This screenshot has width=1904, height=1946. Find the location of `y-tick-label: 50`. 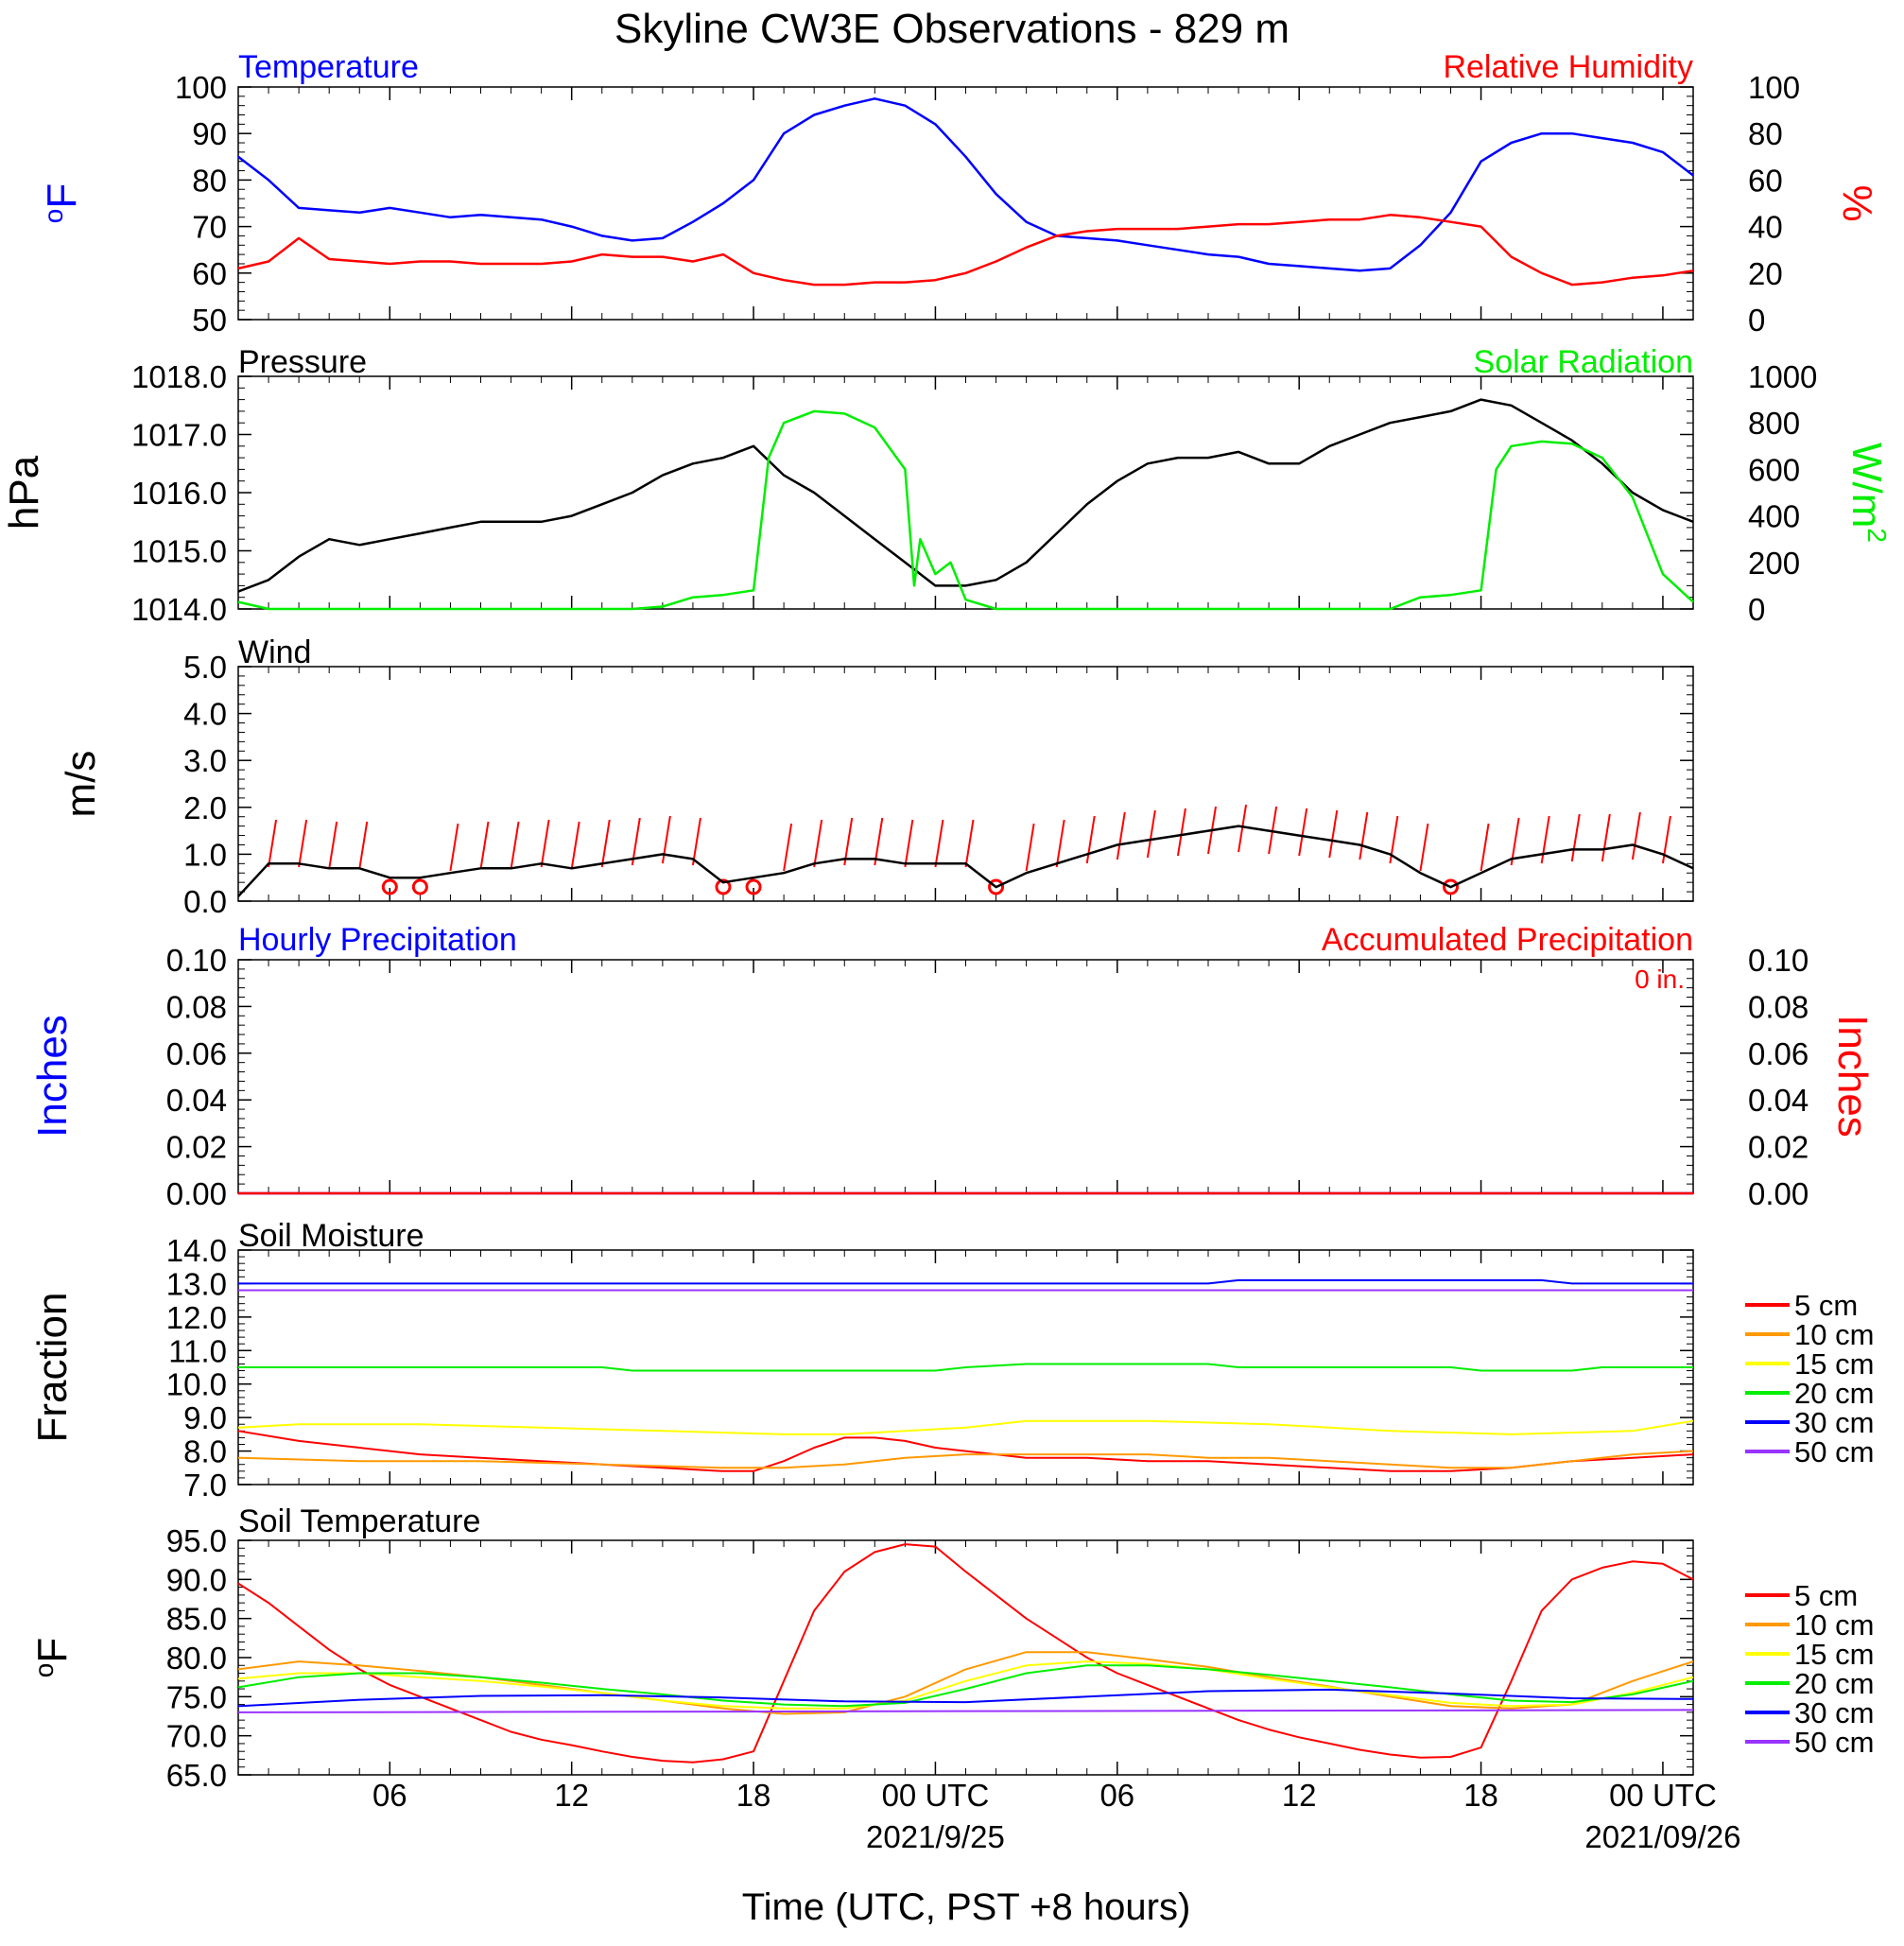

y-tick-label: 50 is located at coordinates (210, 321).